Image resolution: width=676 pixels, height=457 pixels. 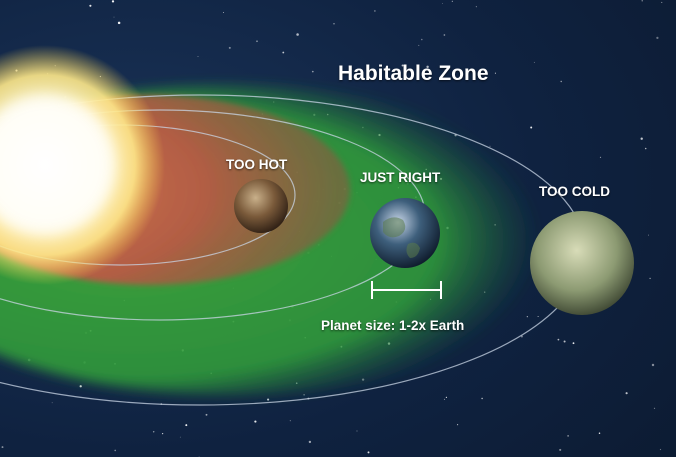 I want to click on planet-just-right, so click(x=405, y=233).